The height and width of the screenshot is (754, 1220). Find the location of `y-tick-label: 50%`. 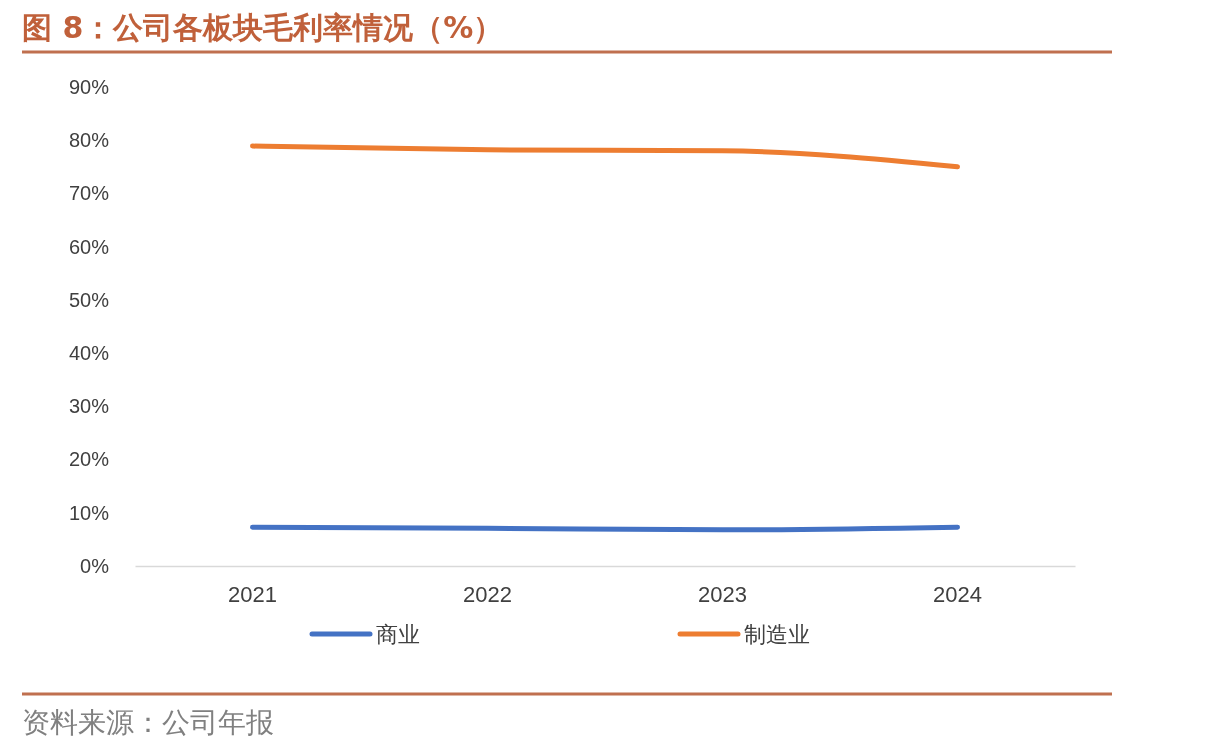

y-tick-label: 50% is located at coordinates (89, 299).